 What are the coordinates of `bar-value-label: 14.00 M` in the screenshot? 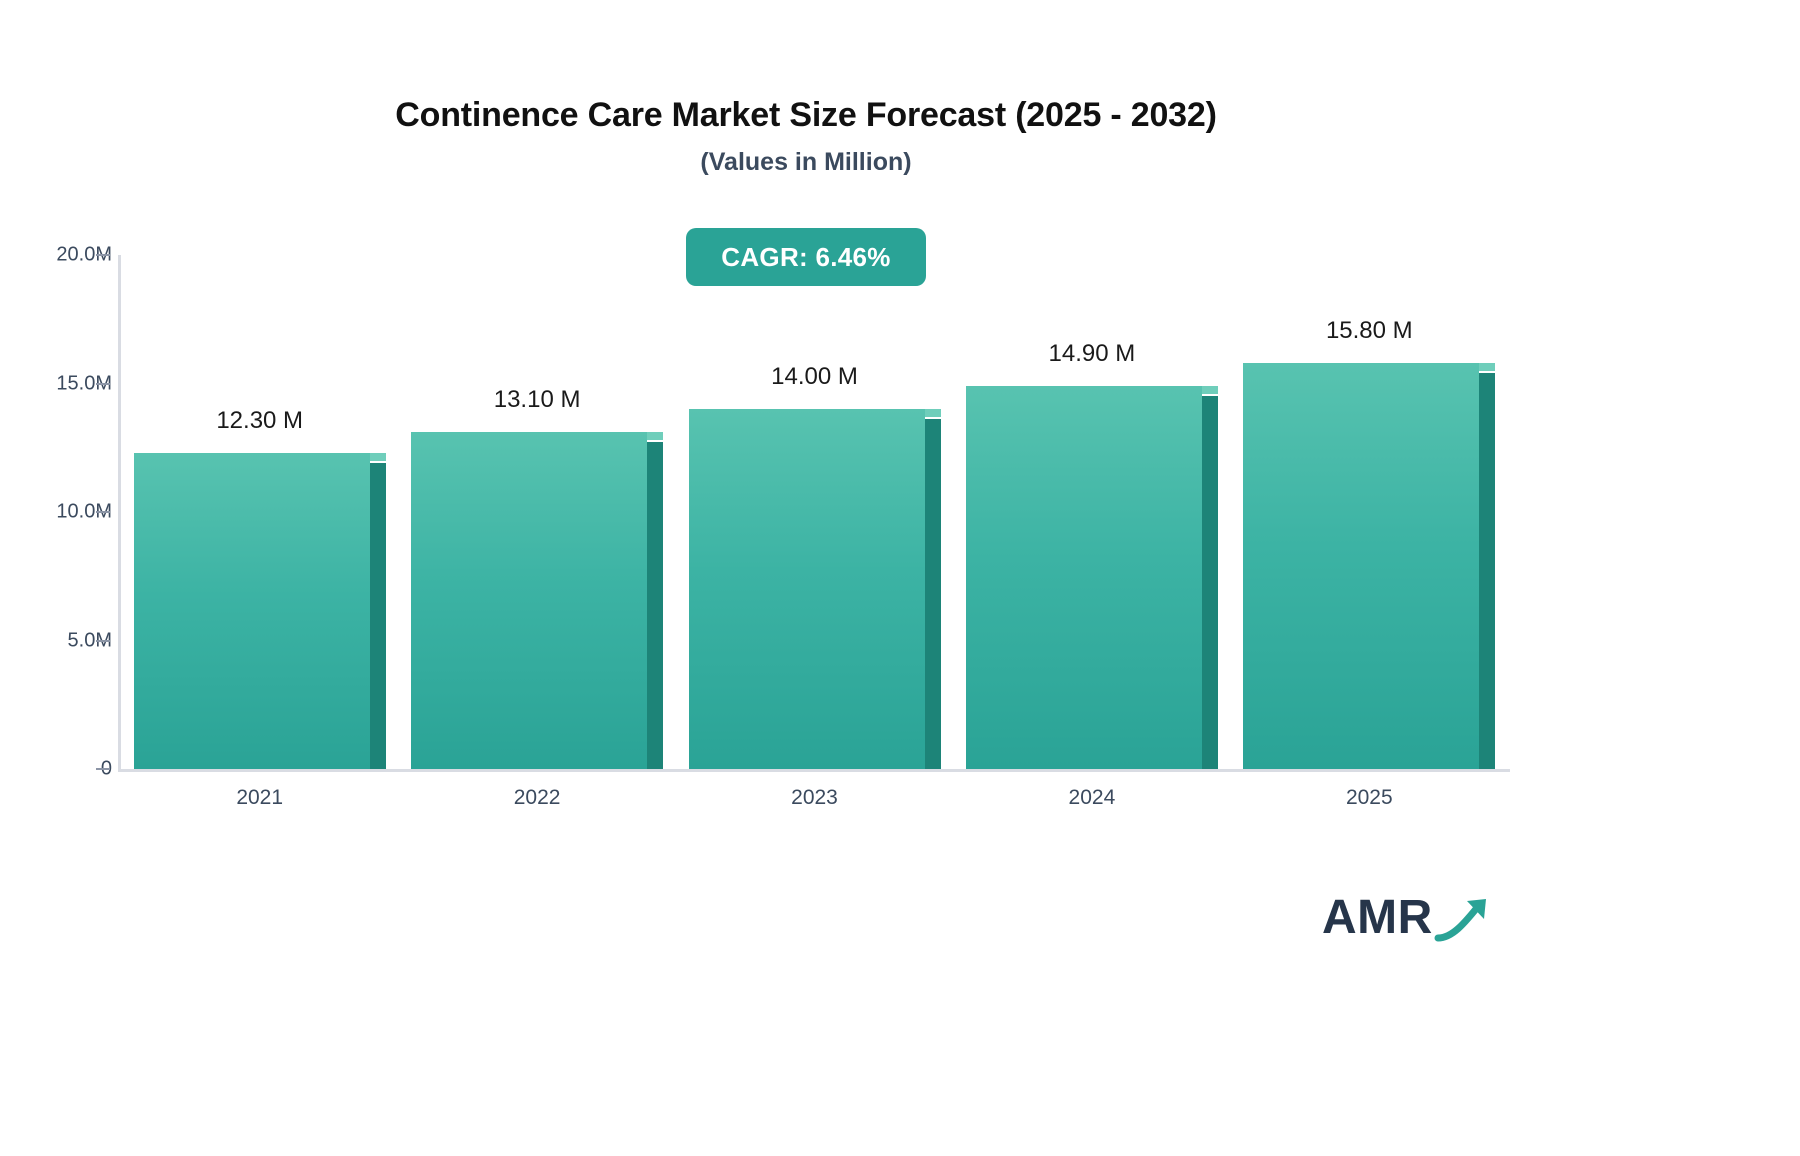 It's located at (814, 377).